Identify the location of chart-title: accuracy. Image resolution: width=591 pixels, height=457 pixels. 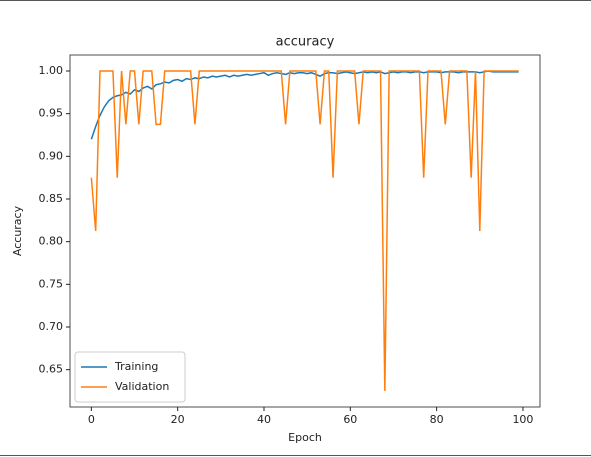
(305, 42).